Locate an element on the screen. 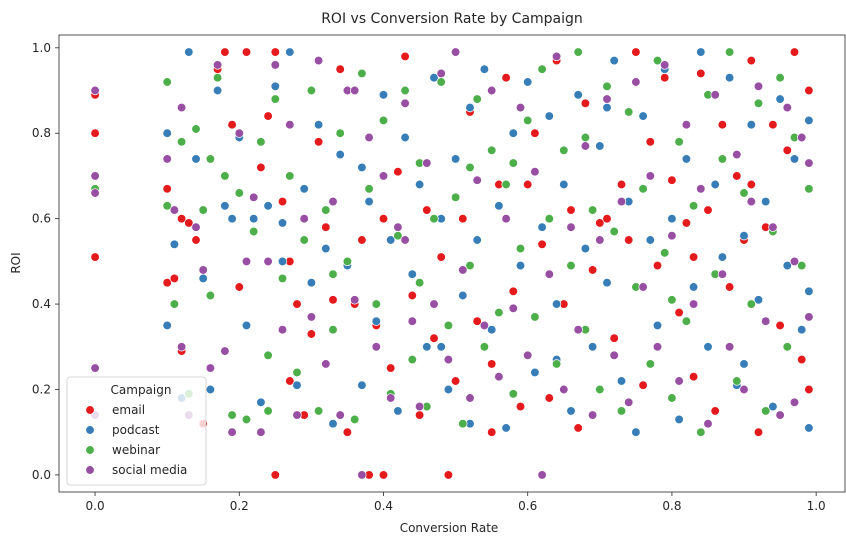  x-tick-label-4: 0.8 is located at coordinates (671, 506).